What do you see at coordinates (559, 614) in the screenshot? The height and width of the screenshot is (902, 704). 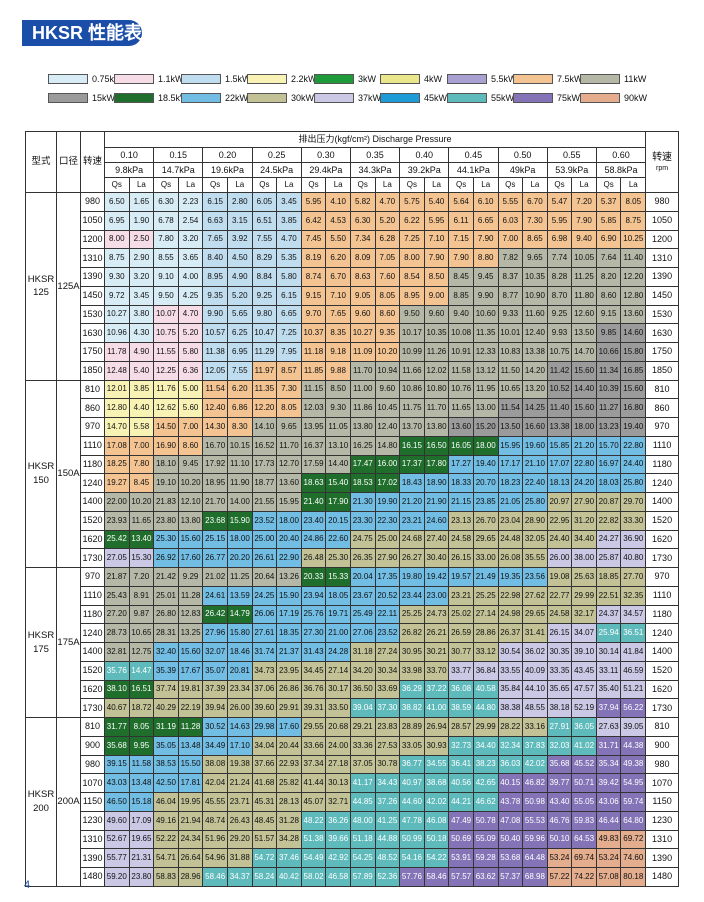 I see `qs-value: 24.58` at bounding box center [559, 614].